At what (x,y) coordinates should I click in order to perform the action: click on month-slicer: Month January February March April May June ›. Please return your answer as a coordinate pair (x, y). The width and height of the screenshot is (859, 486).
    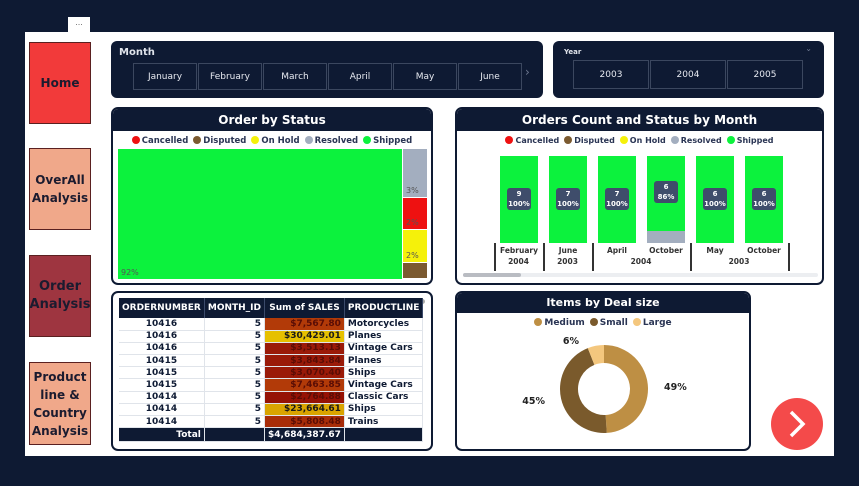
    Looking at the image, I should click on (327, 69).